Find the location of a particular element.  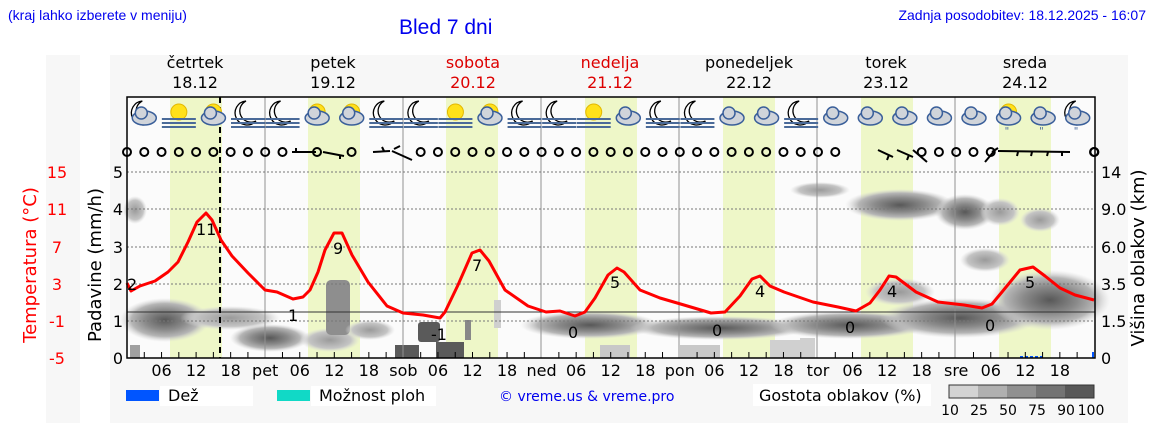

precip-axis-label: Padavine (mm/h) is located at coordinates (95, 265).